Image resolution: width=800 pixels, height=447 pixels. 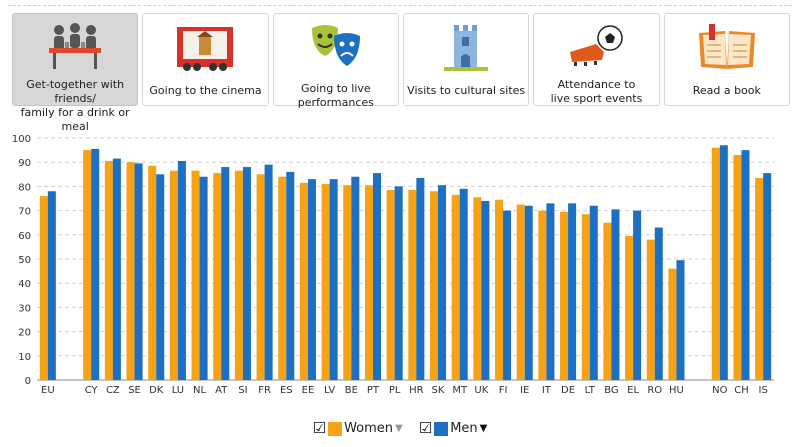 I want to click on x-tick-label: EU, so click(x=48, y=390).